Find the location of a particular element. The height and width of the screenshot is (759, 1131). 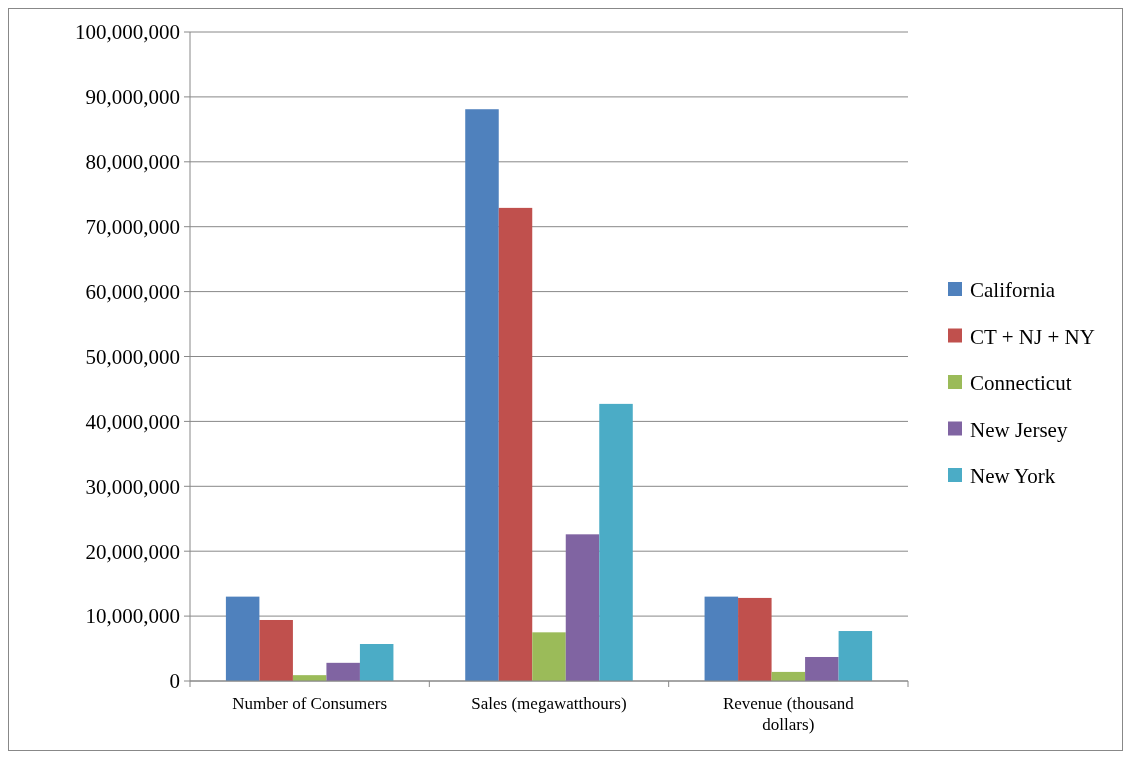

legend-label: Connecticut is located at coordinates (1021, 383).